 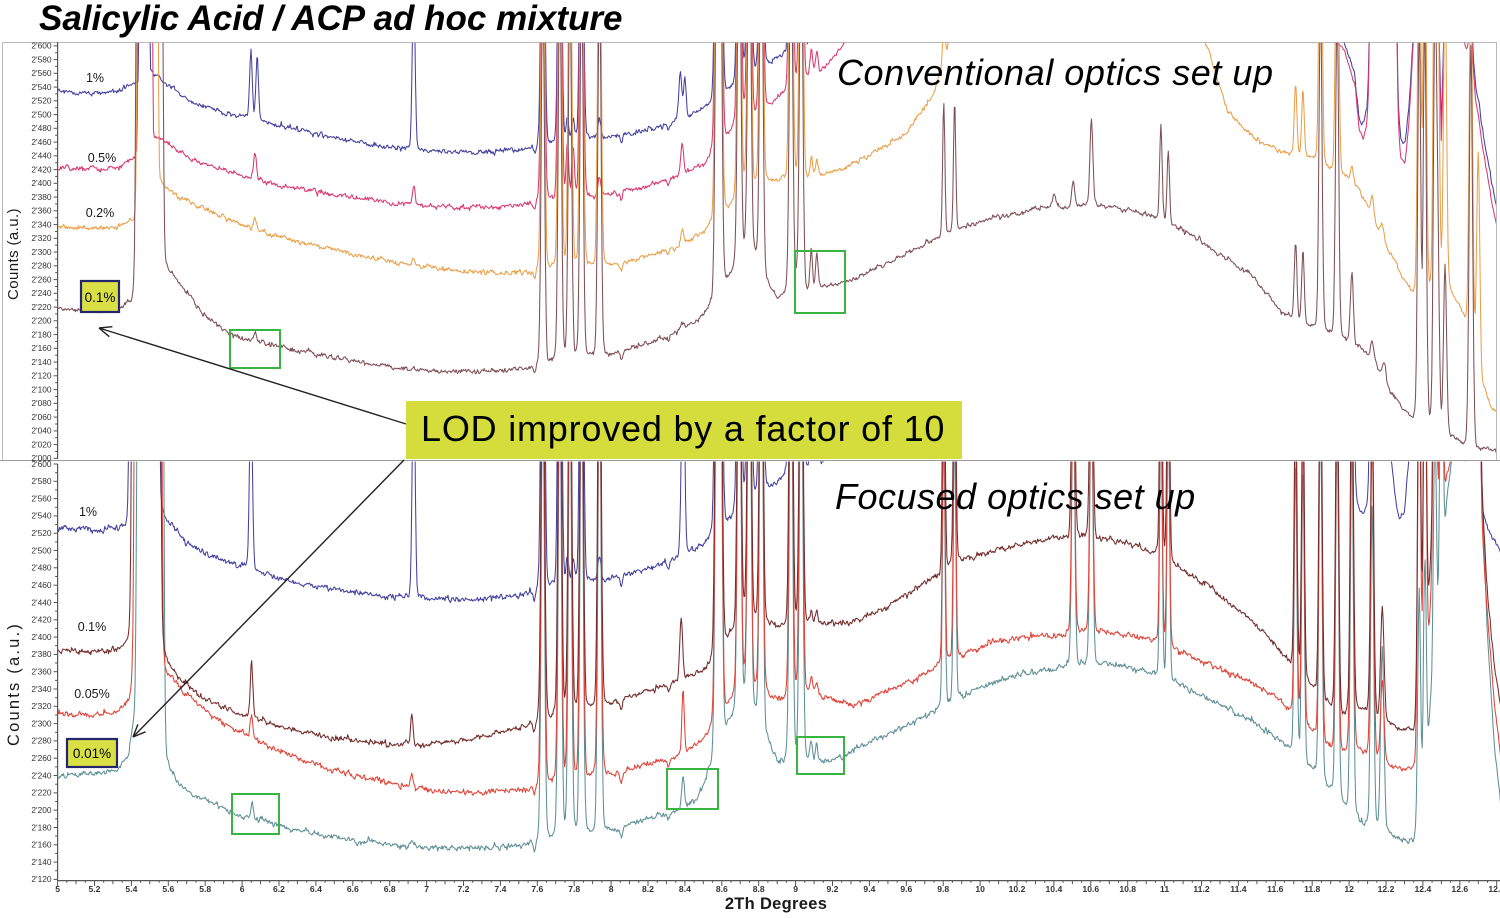 What do you see at coordinates (57, 889) in the screenshot?
I see `svg-text: 5` at bounding box center [57, 889].